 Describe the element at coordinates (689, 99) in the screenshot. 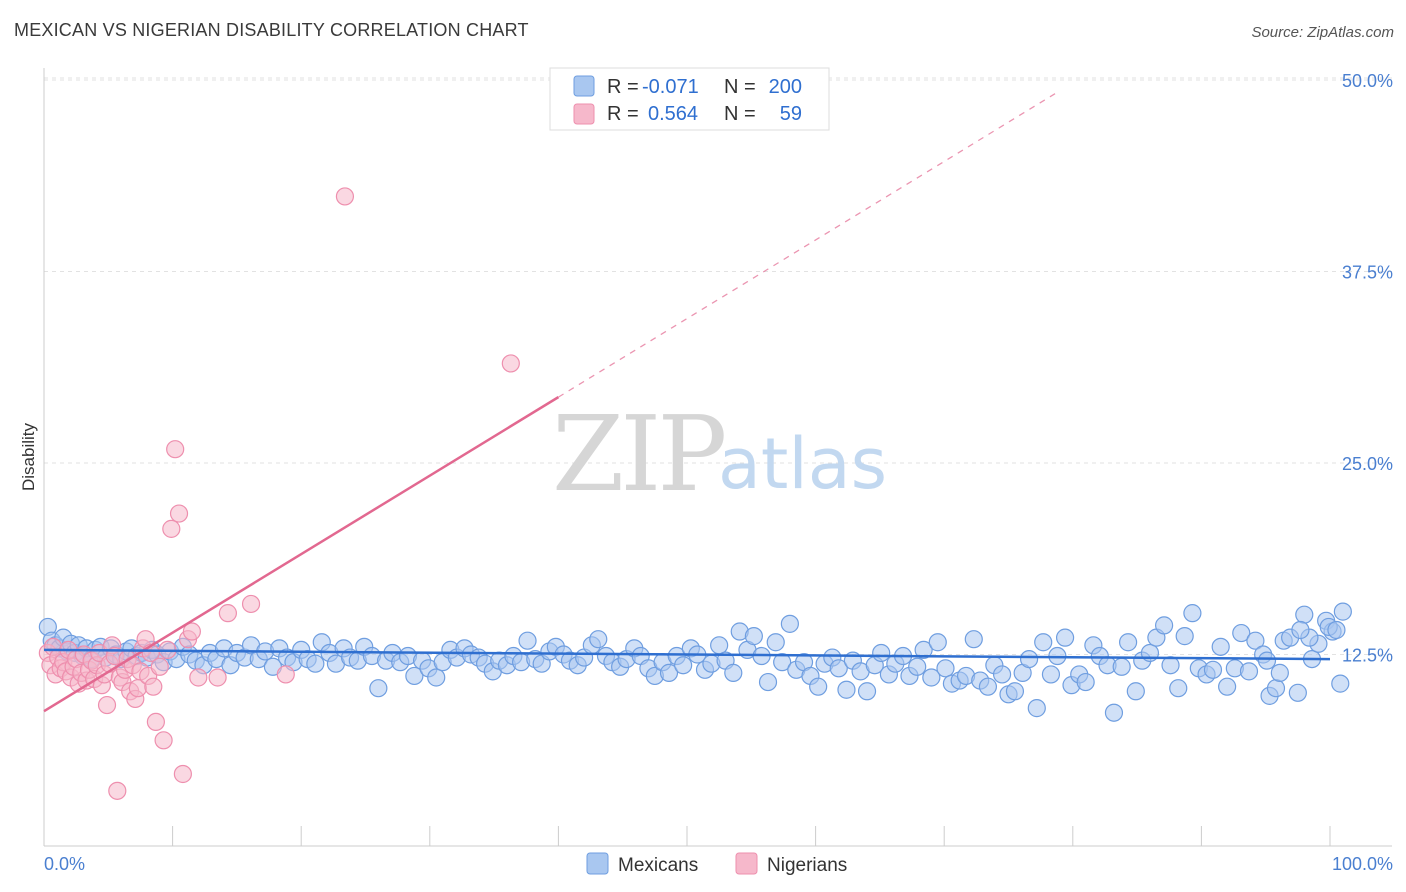

I see `stats-legend: R = -0.071 N = 200 R = 0.564 N = 59` at that location.